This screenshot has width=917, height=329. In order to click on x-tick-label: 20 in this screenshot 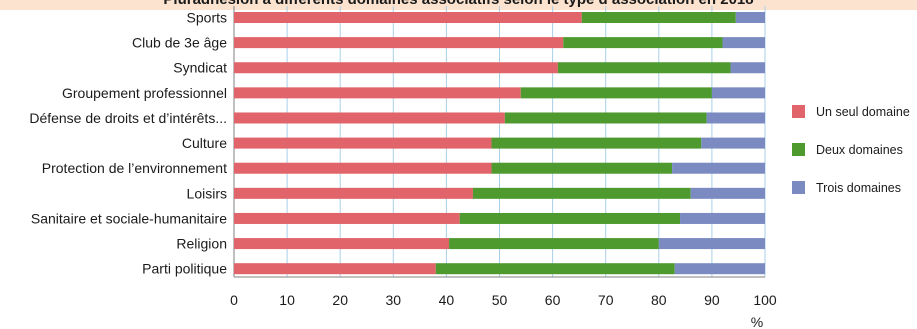, I will do `click(340, 300)`.